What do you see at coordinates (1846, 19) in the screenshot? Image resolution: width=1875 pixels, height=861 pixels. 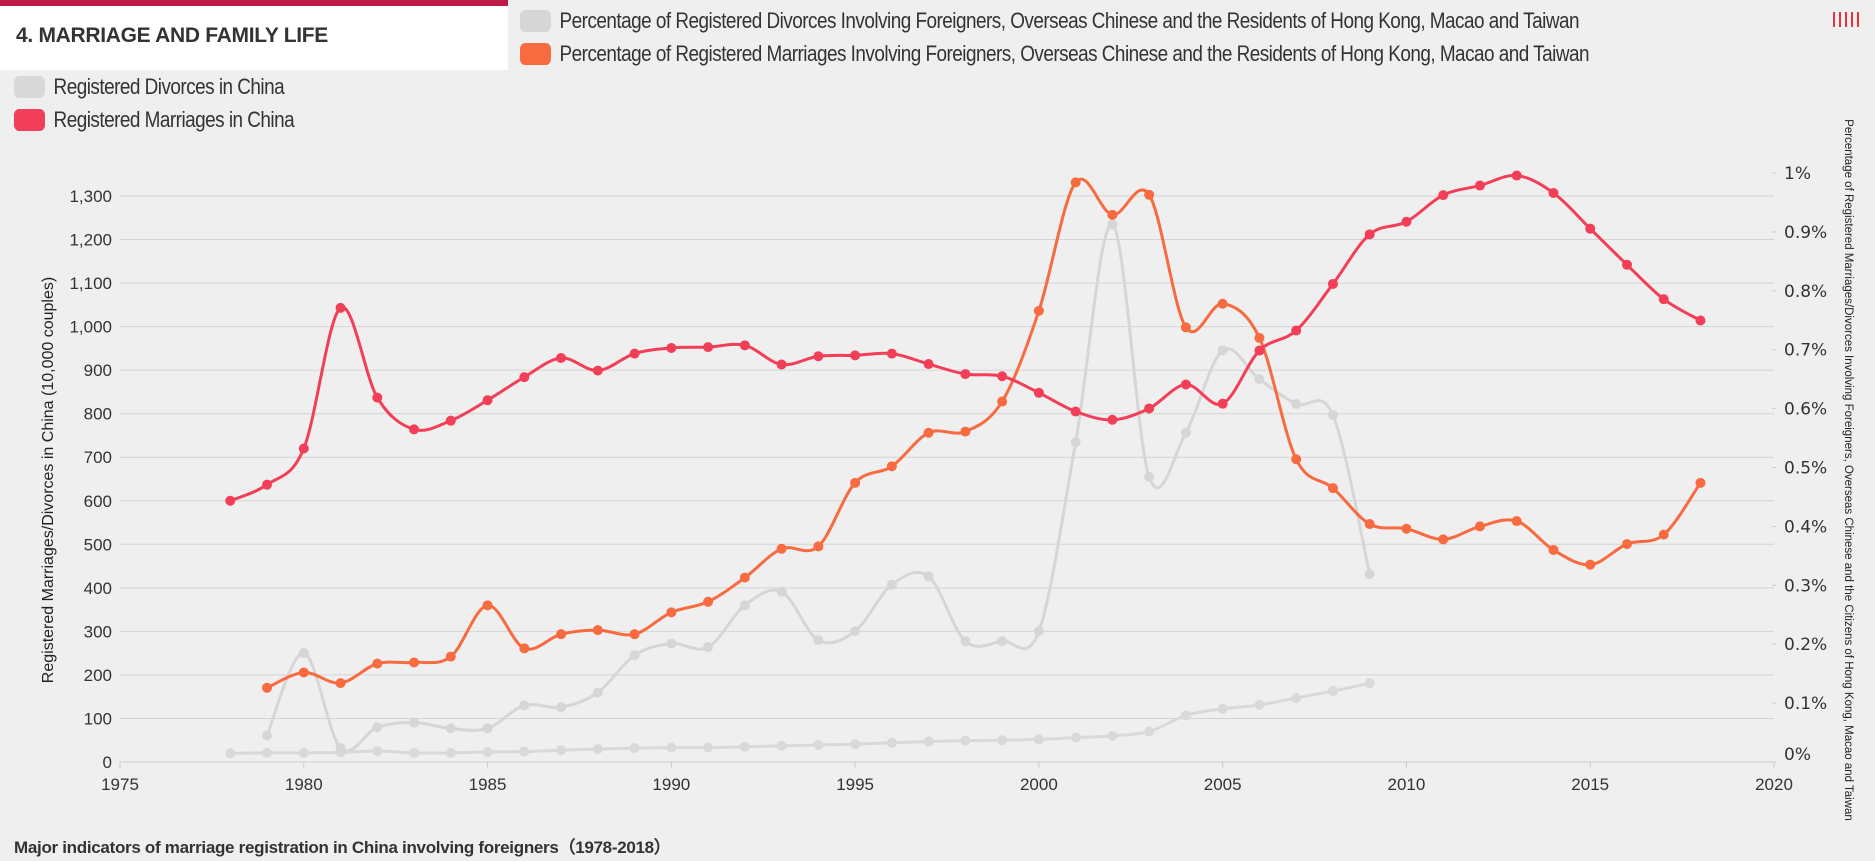 I see `menu-stripes-icon` at bounding box center [1846, 19].